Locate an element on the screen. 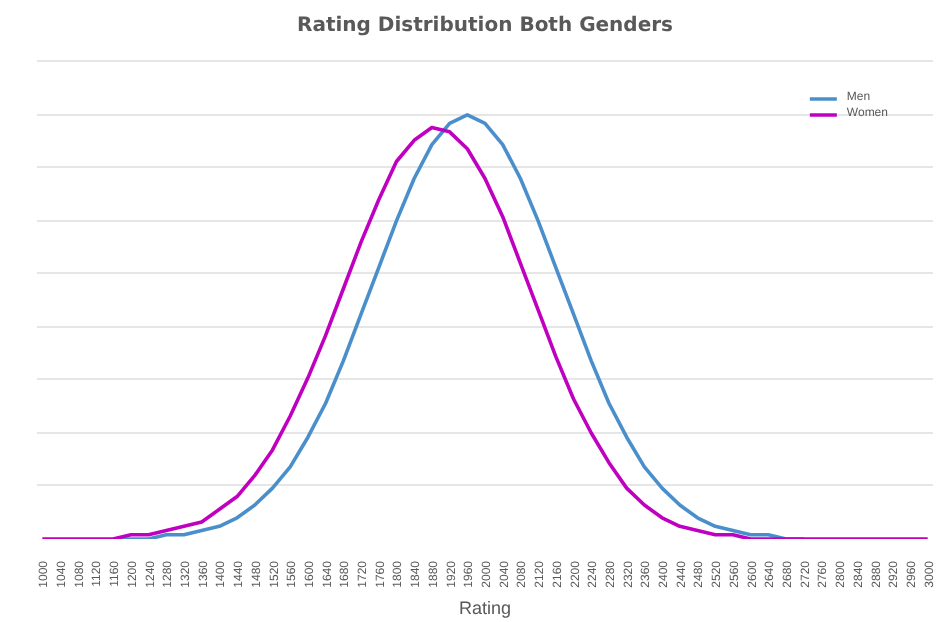 Image resolution: width=948 pixels, height=622 pixels. chart-title: Rating Distribution Both Genders is located at coordinates (485, 26).